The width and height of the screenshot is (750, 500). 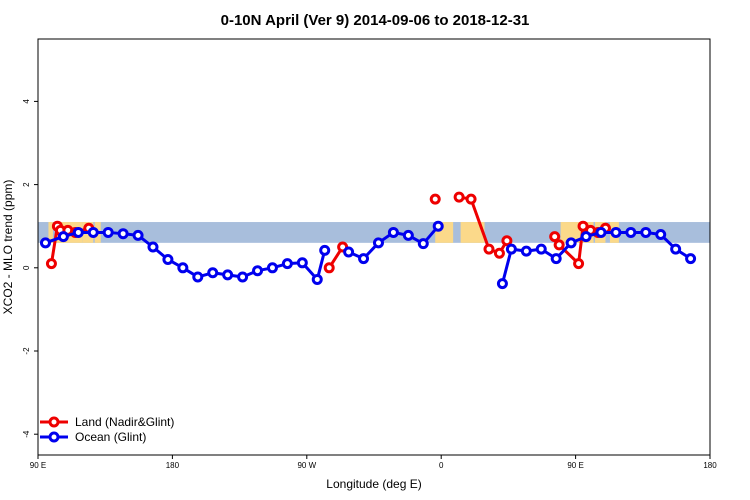 What do you see at coordinates (26, 434) in the screenshot?
I see `y-tick-label: -4` at bounding box center [26, 434].